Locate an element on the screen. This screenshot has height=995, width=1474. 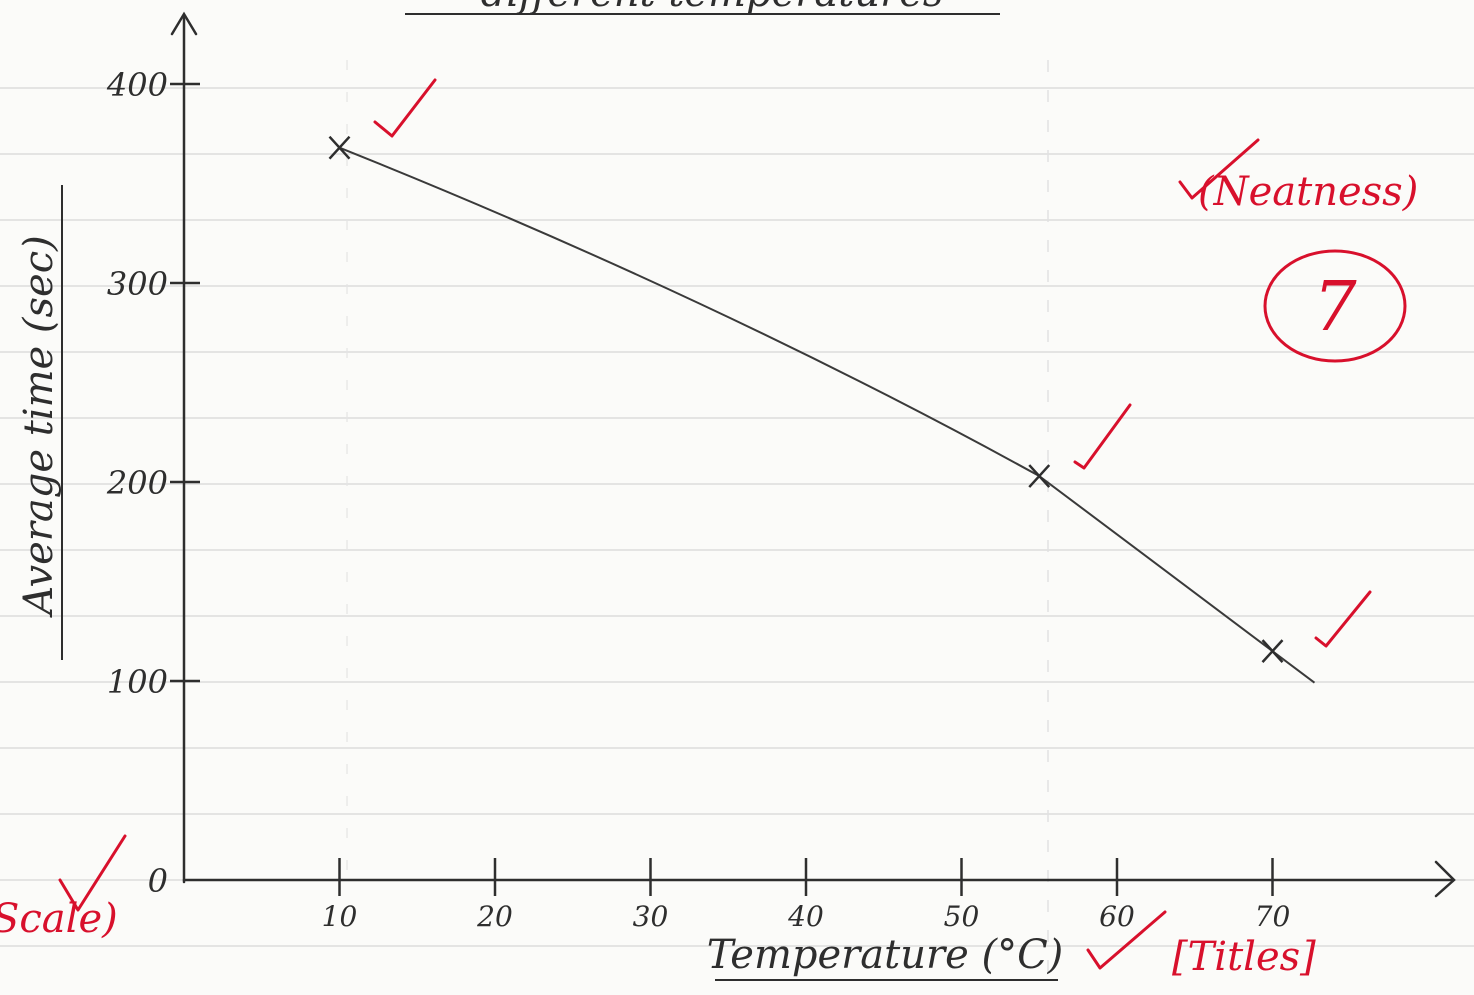
check-mark-scale is located at coordinates (92, 873).